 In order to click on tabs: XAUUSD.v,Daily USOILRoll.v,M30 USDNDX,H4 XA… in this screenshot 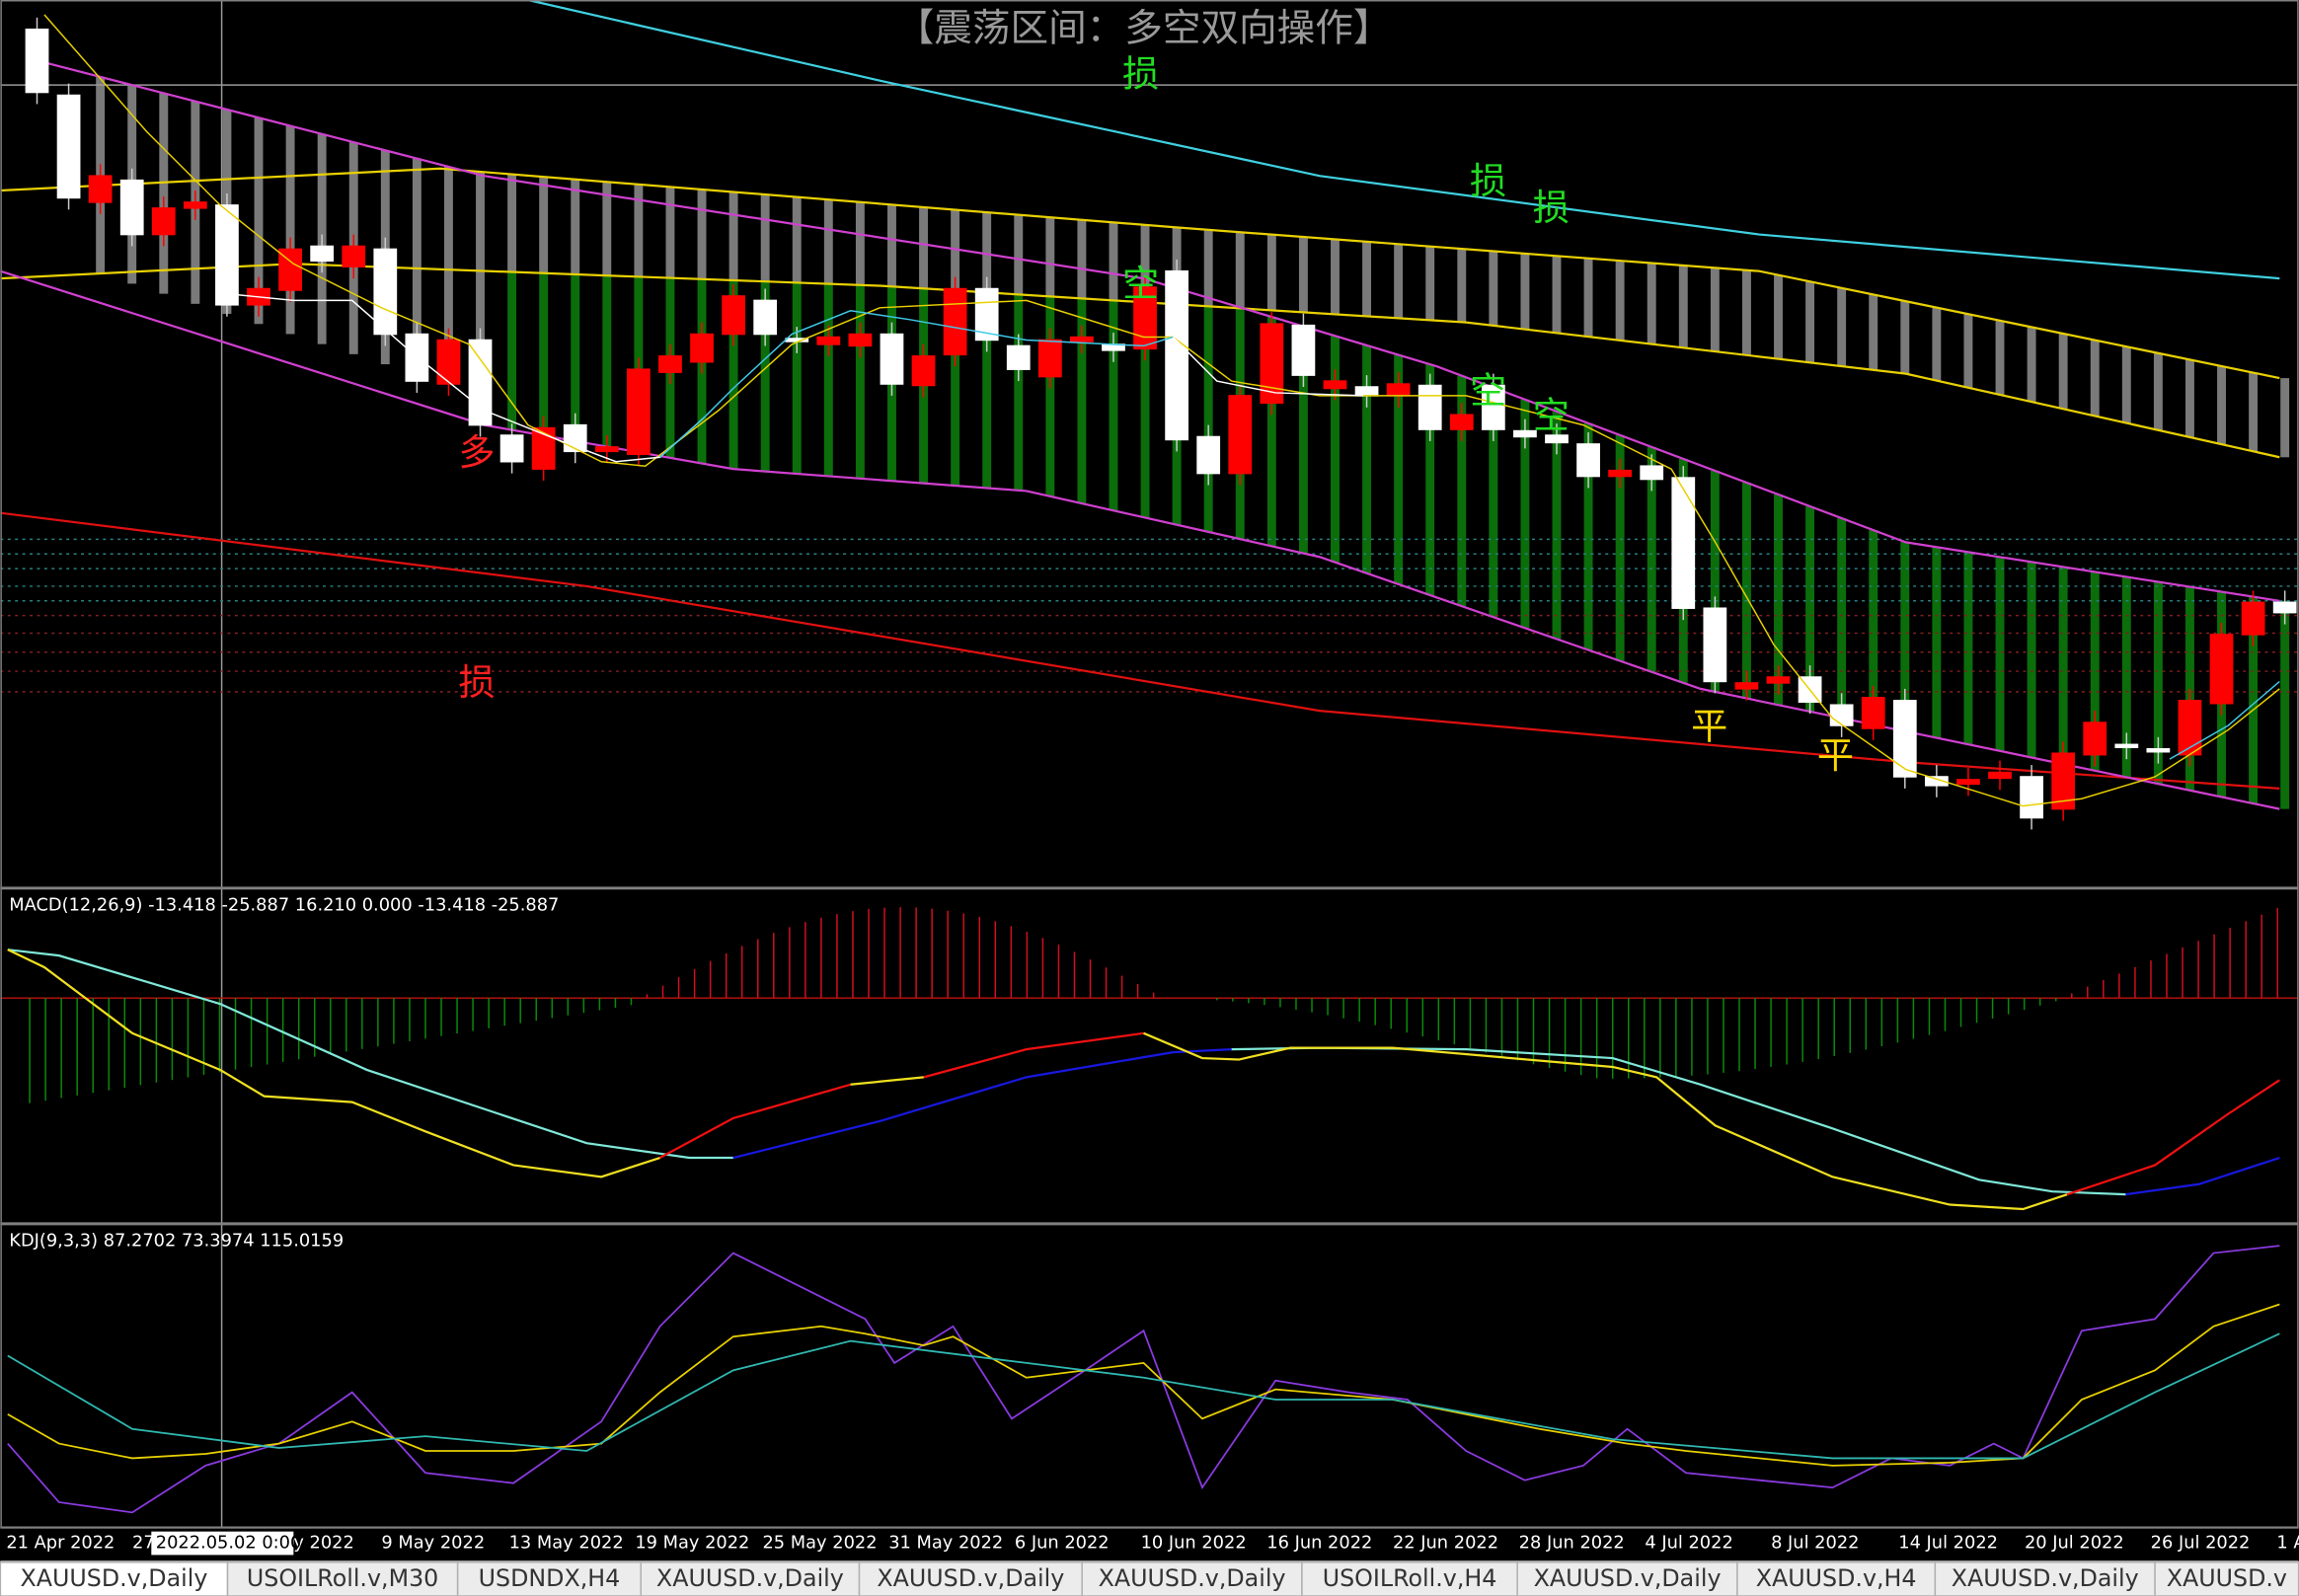, I will do `click(1150, 1578)`.